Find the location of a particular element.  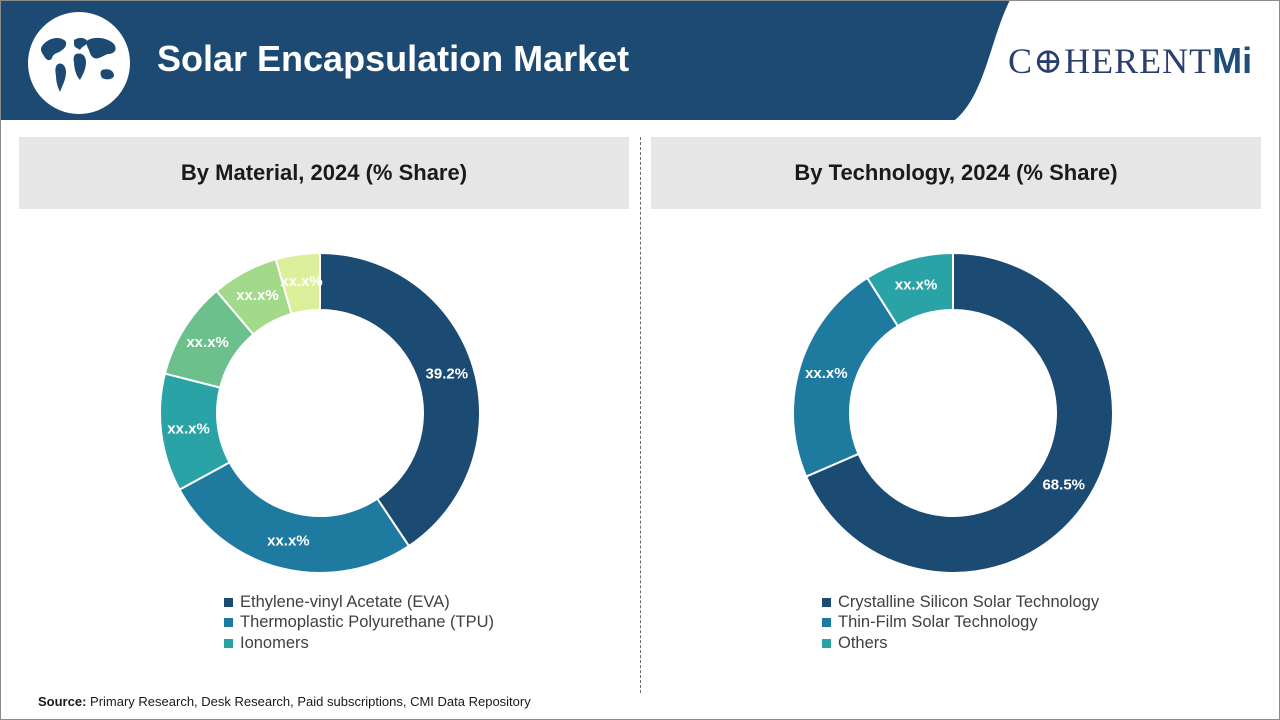

material-slice-label-4: xx.x% is located at coordinates (207, 342).